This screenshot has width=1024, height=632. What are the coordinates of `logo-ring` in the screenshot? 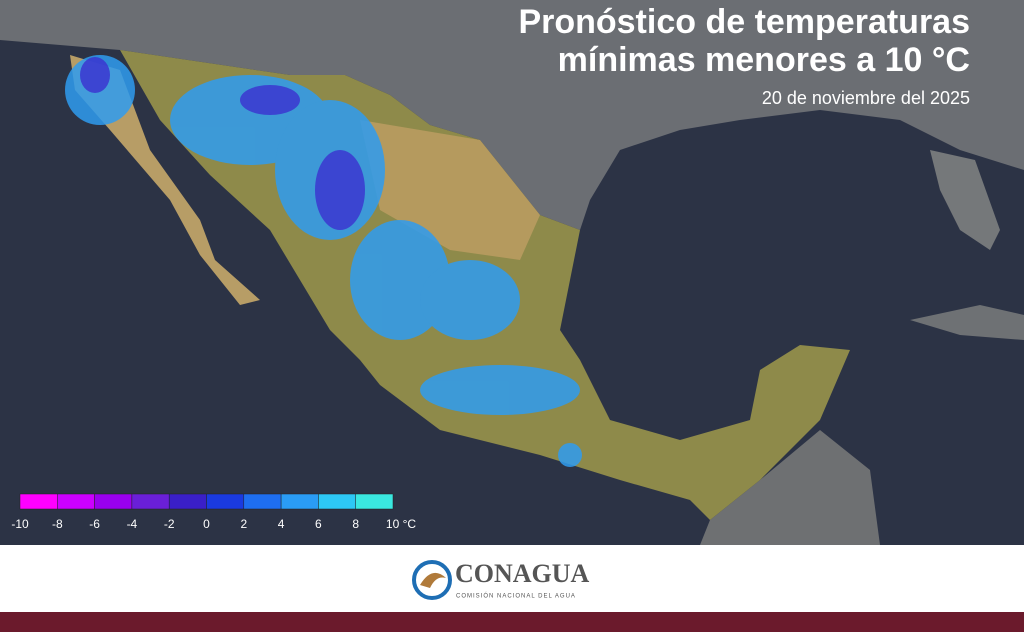 It's located at (432, 580).